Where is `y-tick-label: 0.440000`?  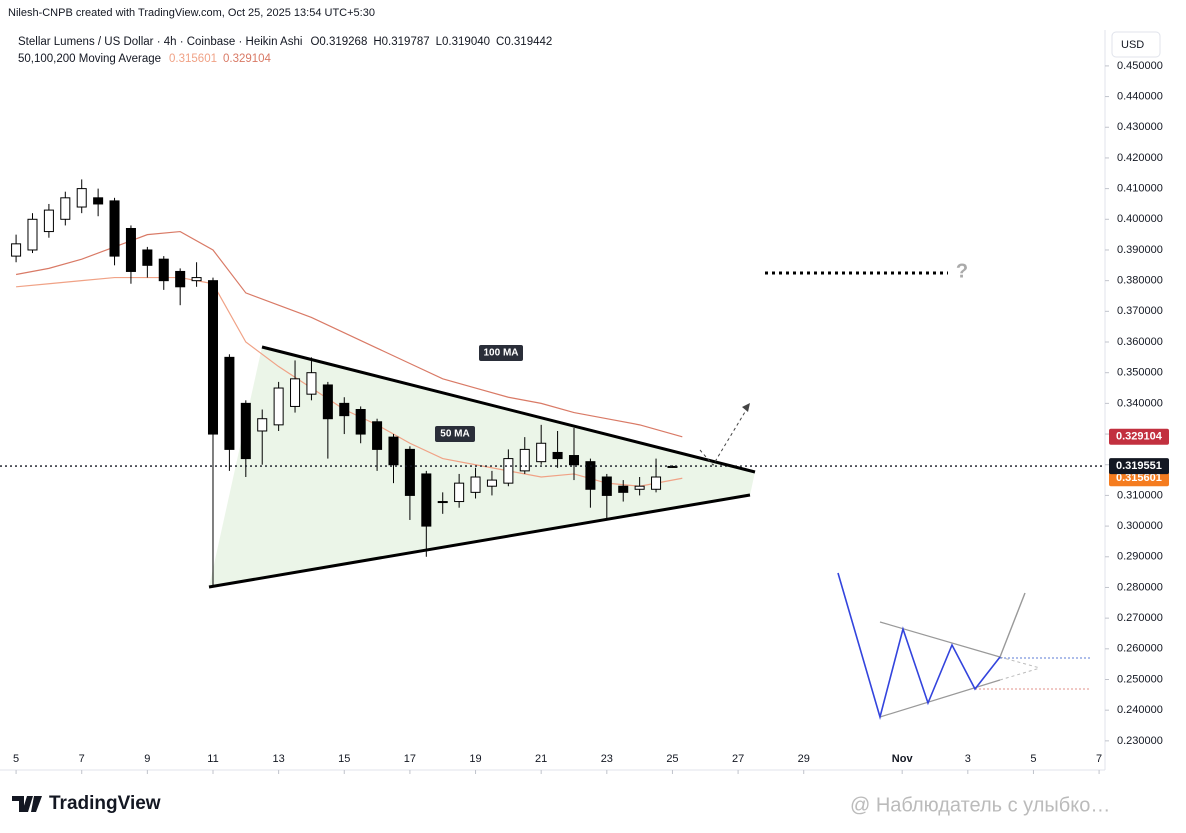 y-tick-label: 0.440000 is located at coordinates (1140, 96).